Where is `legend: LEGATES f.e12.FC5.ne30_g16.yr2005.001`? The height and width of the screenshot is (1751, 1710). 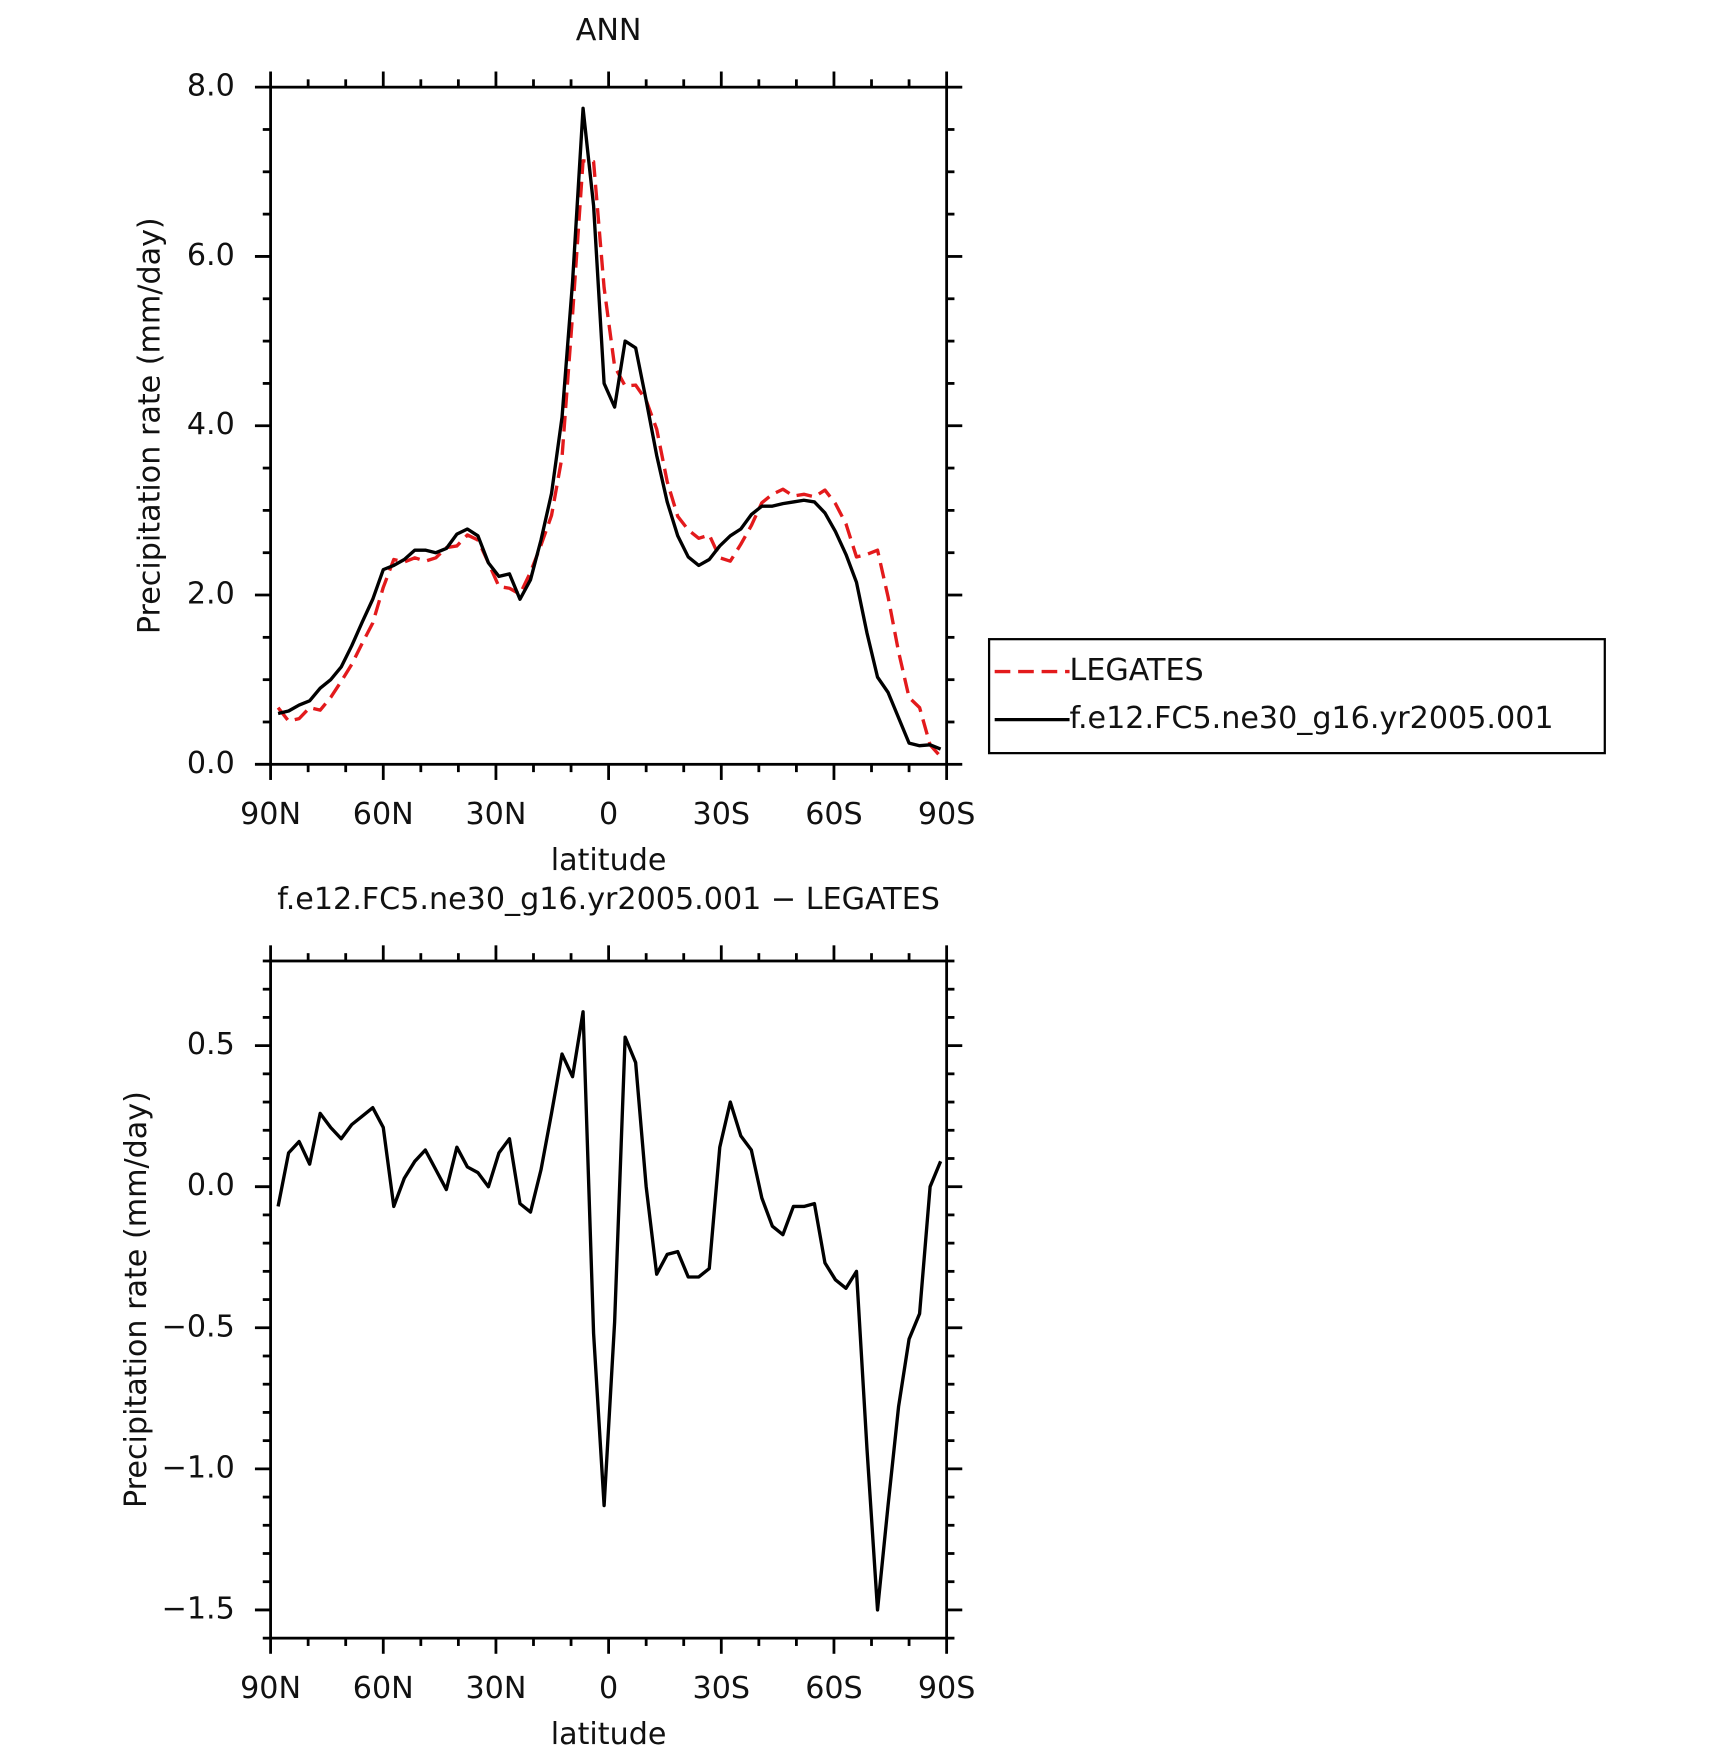 legend: LEGATES f.e12.FC5.ne30_g16.yr2005.001 is located at coordinates (1296, 696).